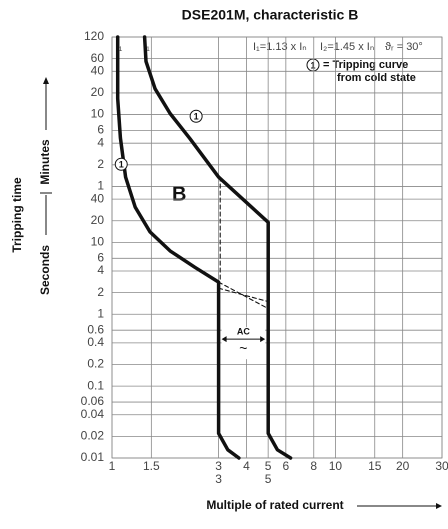 This screenshot has height=529, width=448. What do you see at coordinates (93, 401) in the screenshot?
I see `y-tick-label: 0.06` at bounding box center [93, 401].